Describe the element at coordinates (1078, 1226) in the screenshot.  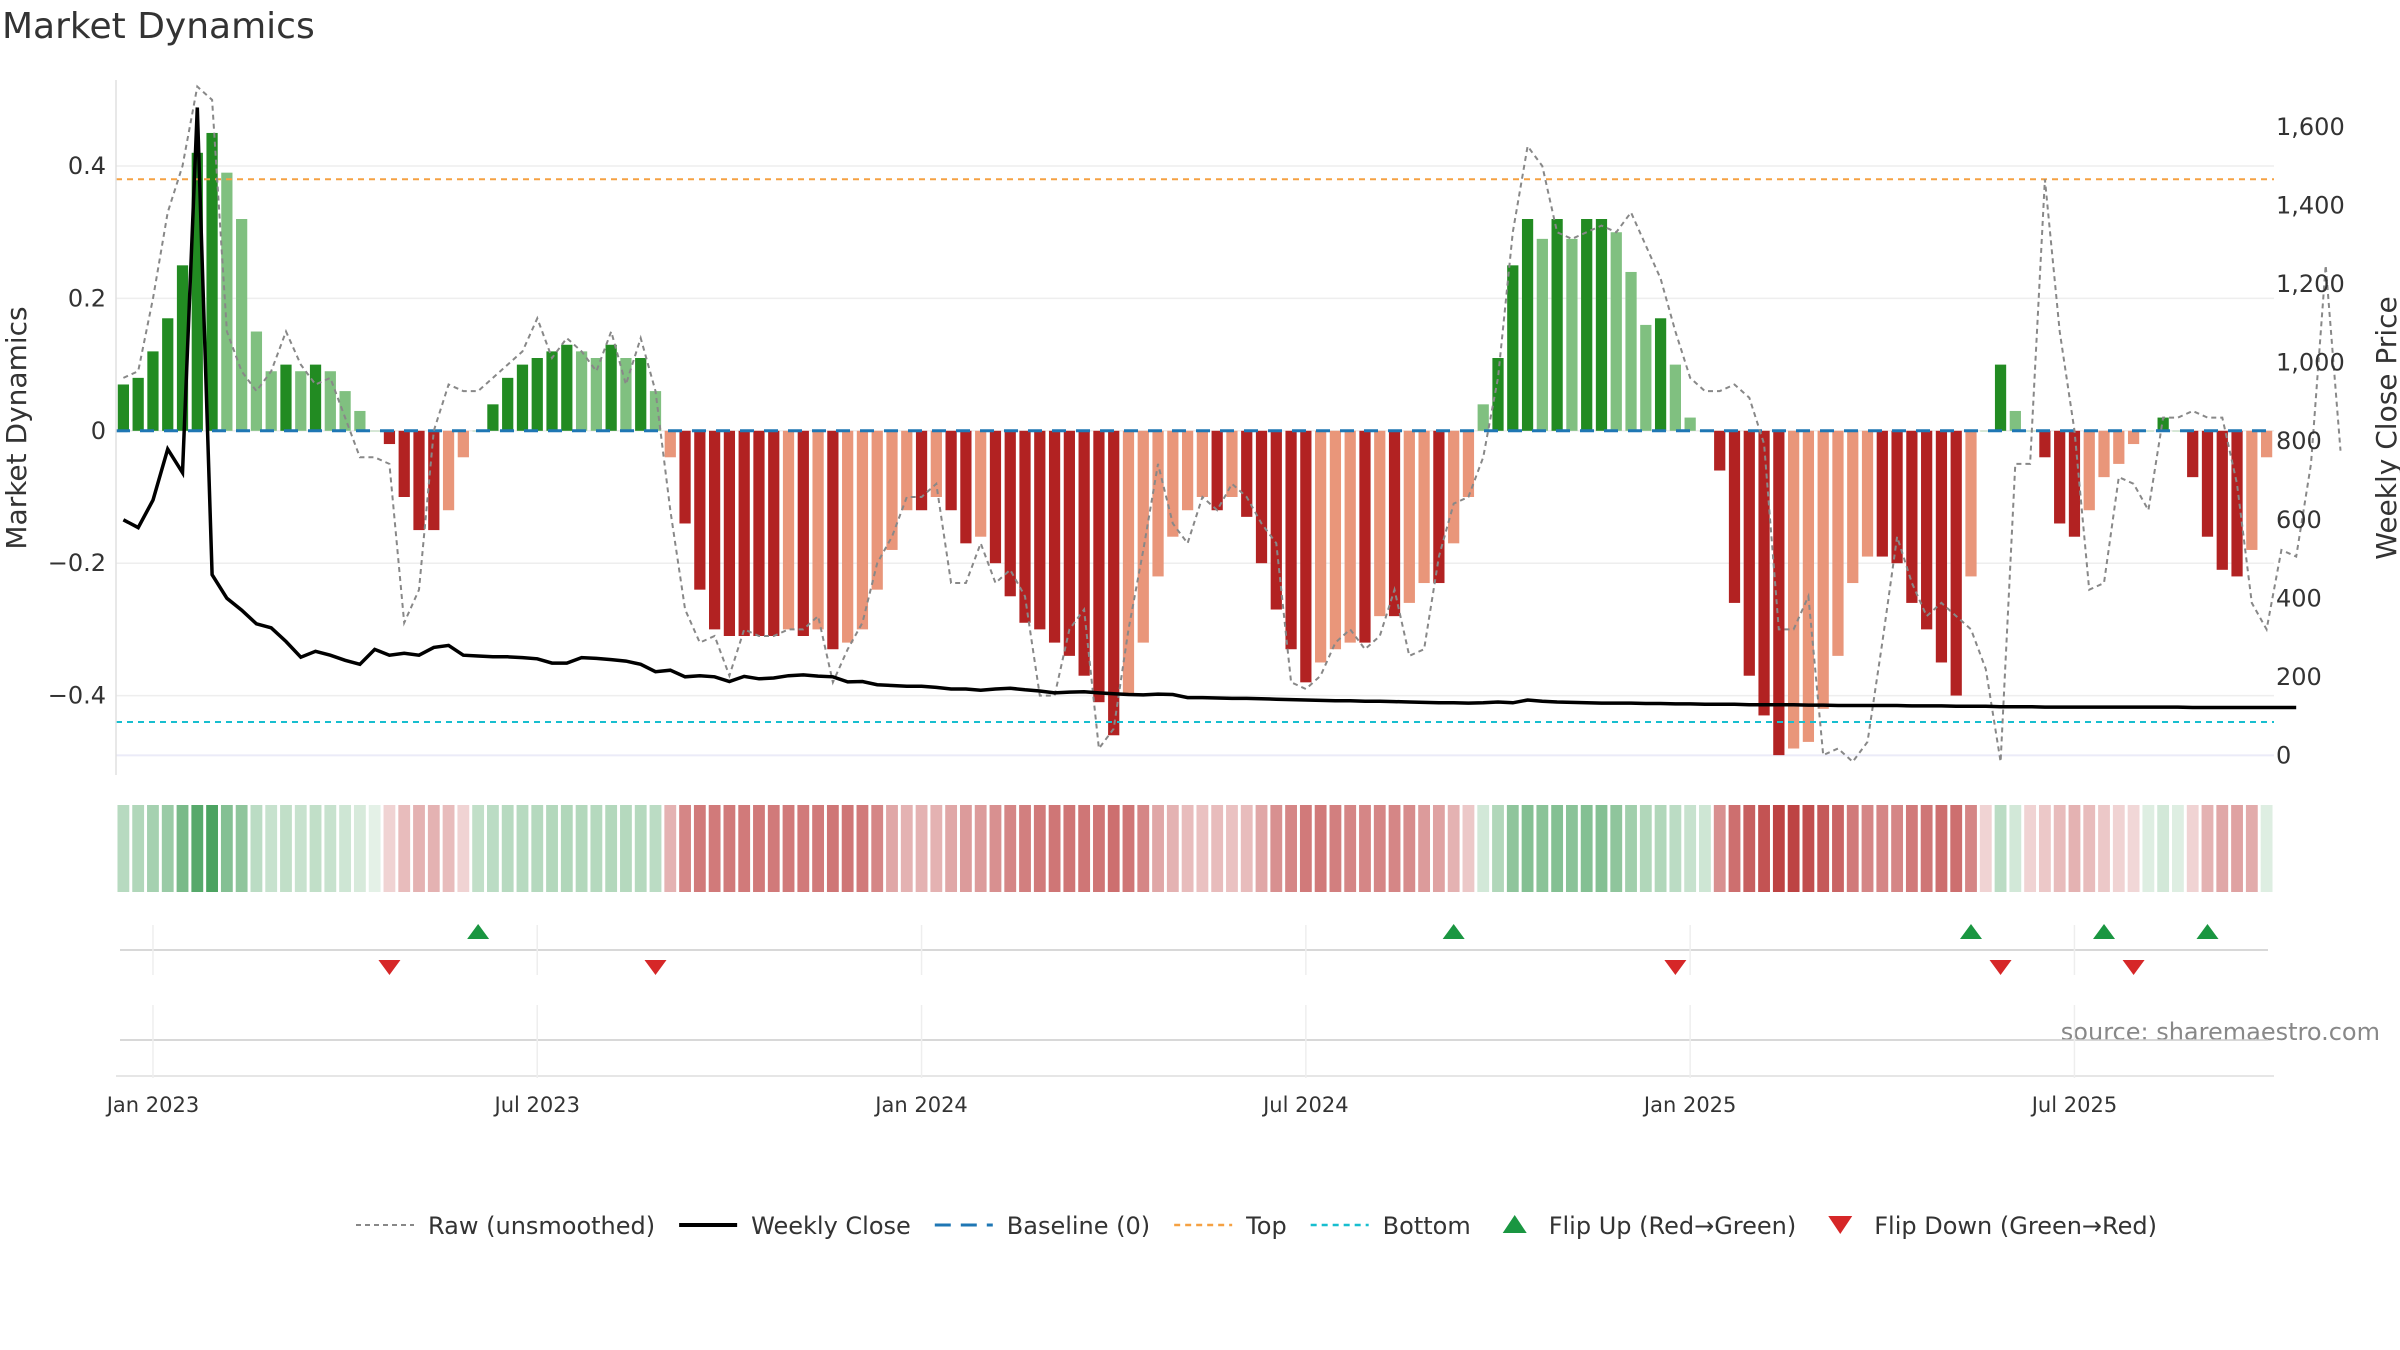
I see `legend-label: Baseline (0)` at that location.